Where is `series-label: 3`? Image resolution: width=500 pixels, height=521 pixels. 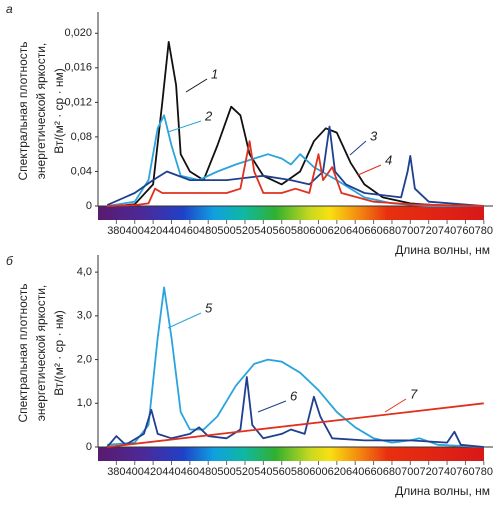 series-label: 3 is located at coordinates (374, 135).